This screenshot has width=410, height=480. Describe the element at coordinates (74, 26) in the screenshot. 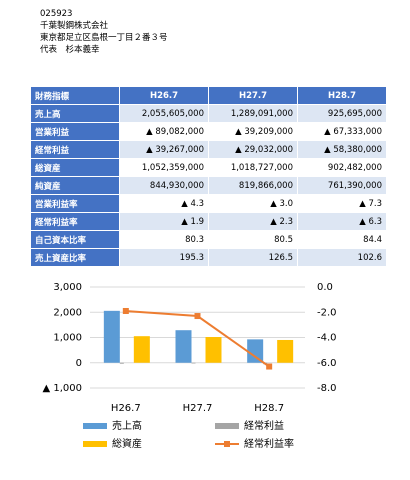

I see `header-line: 千葉製鋼株式会社` at that location.